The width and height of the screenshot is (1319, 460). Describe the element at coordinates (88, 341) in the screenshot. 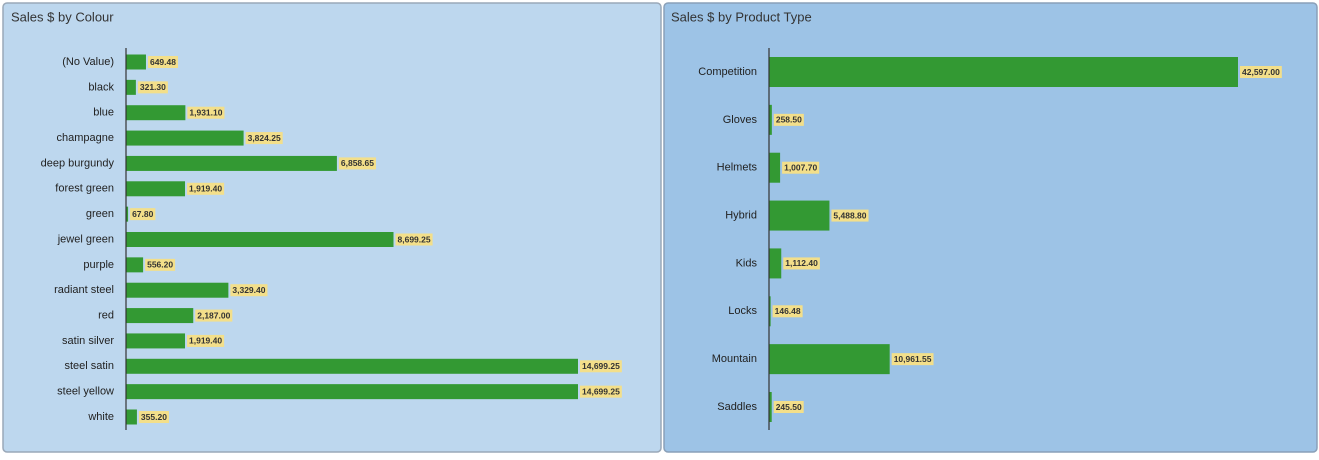

I see `category-label: satin silver` at that location.